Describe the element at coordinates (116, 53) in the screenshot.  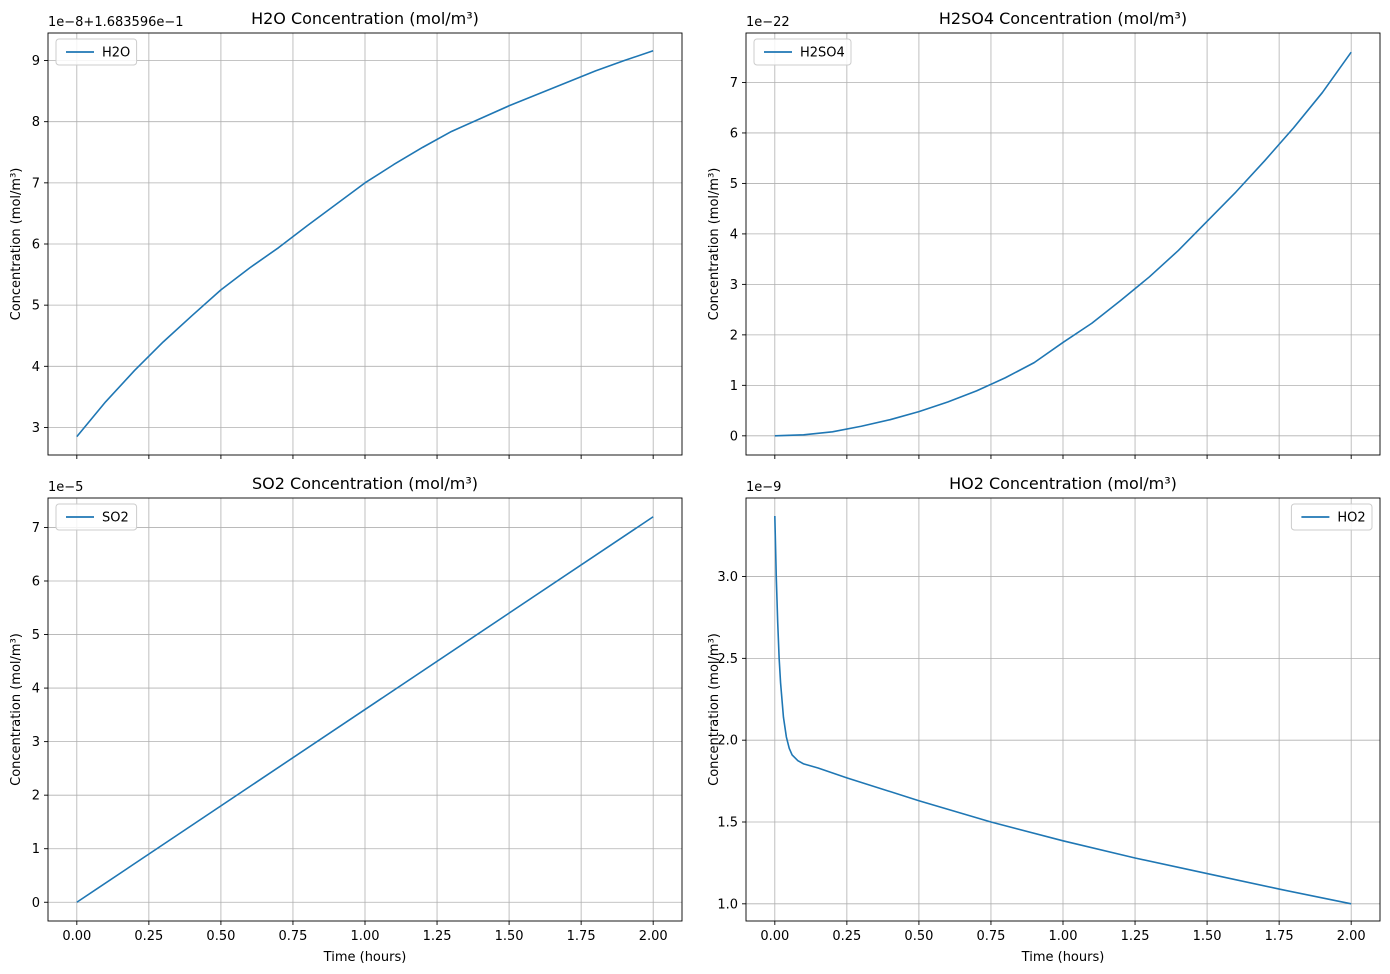
I see `legend-label: H2O` at that location.